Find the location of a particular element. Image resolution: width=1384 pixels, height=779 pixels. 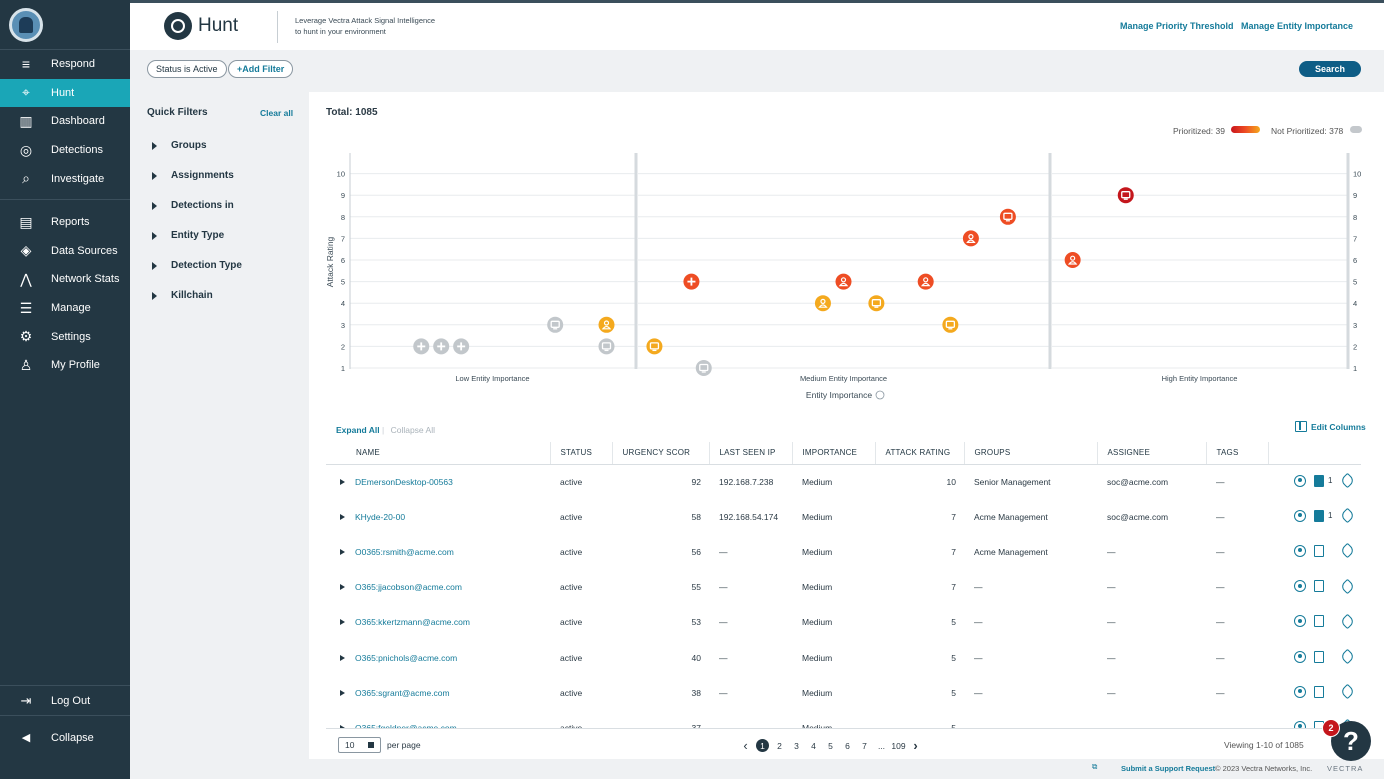

column-header-last-seen-ip: LAST SEEN IP is located at coordinates (751, 453).